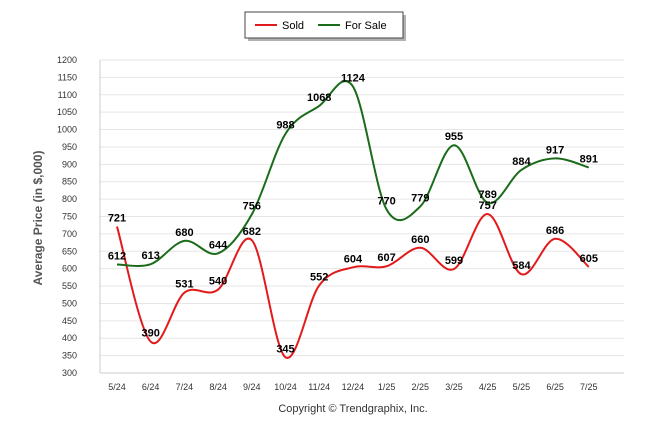 The image size is (646, 434). Describe the element at coordinates (319, 277) in the screenshot. I see `data-label-sold: 552` at that location.